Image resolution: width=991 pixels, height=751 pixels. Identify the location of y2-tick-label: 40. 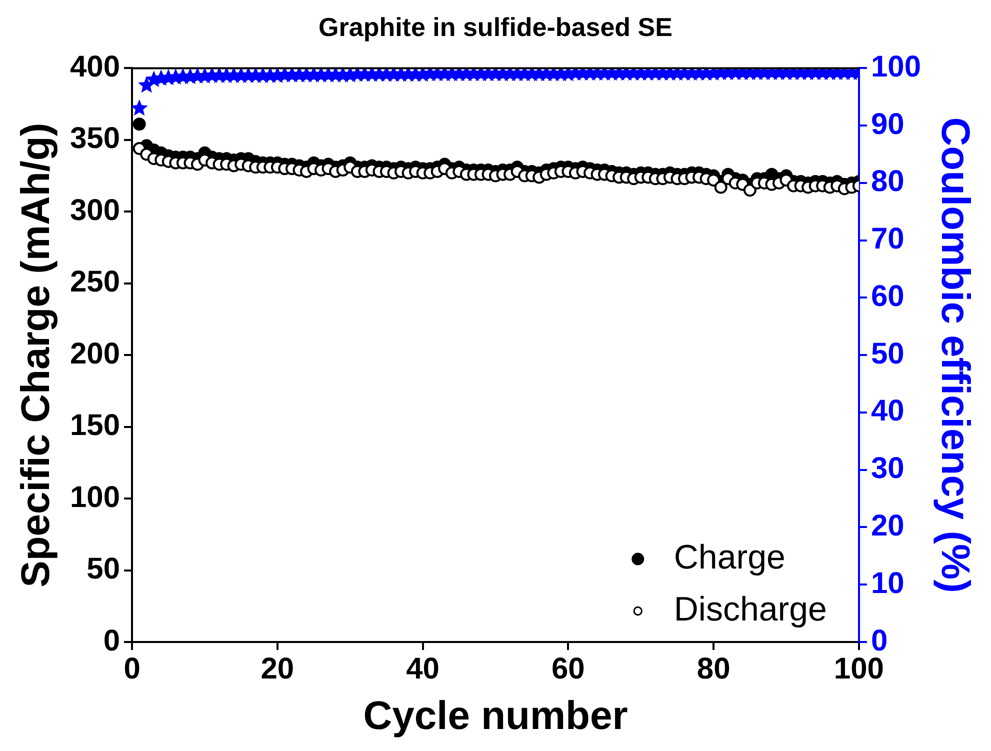
(887, 411).